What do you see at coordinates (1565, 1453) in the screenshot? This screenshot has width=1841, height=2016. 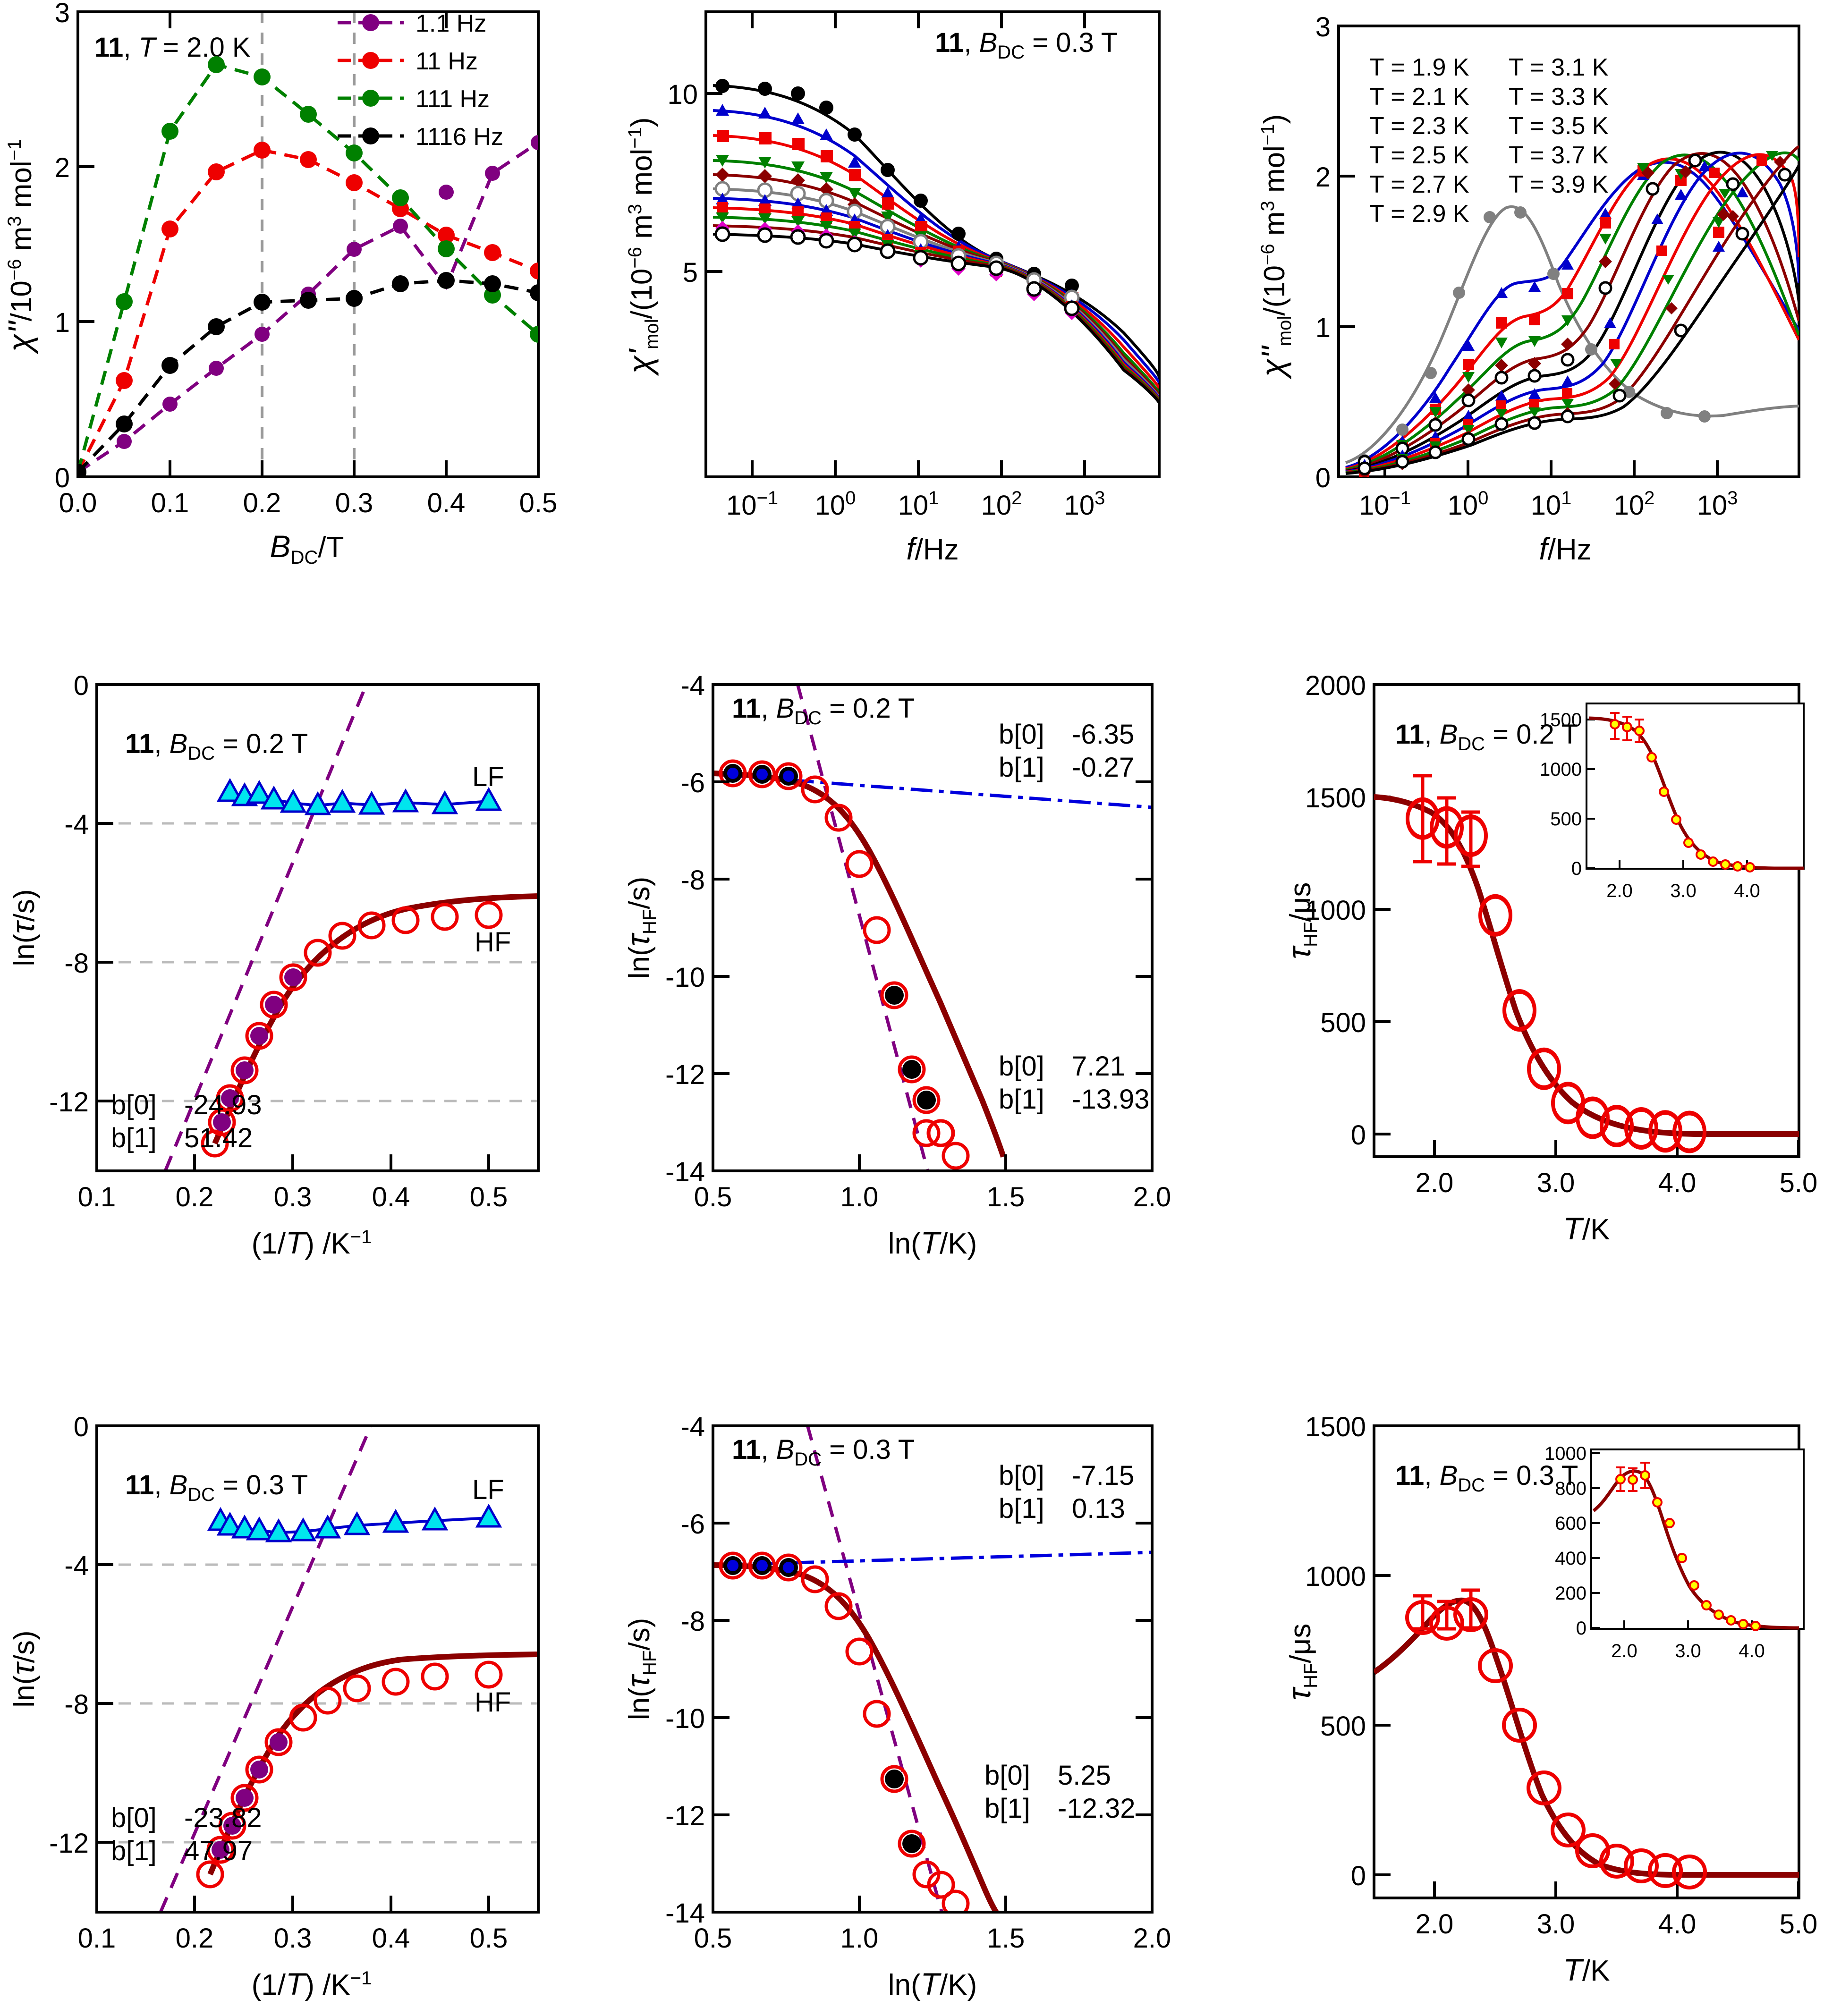 I see `inset-ytick: 1000` at bounding box center [1565, 1453].